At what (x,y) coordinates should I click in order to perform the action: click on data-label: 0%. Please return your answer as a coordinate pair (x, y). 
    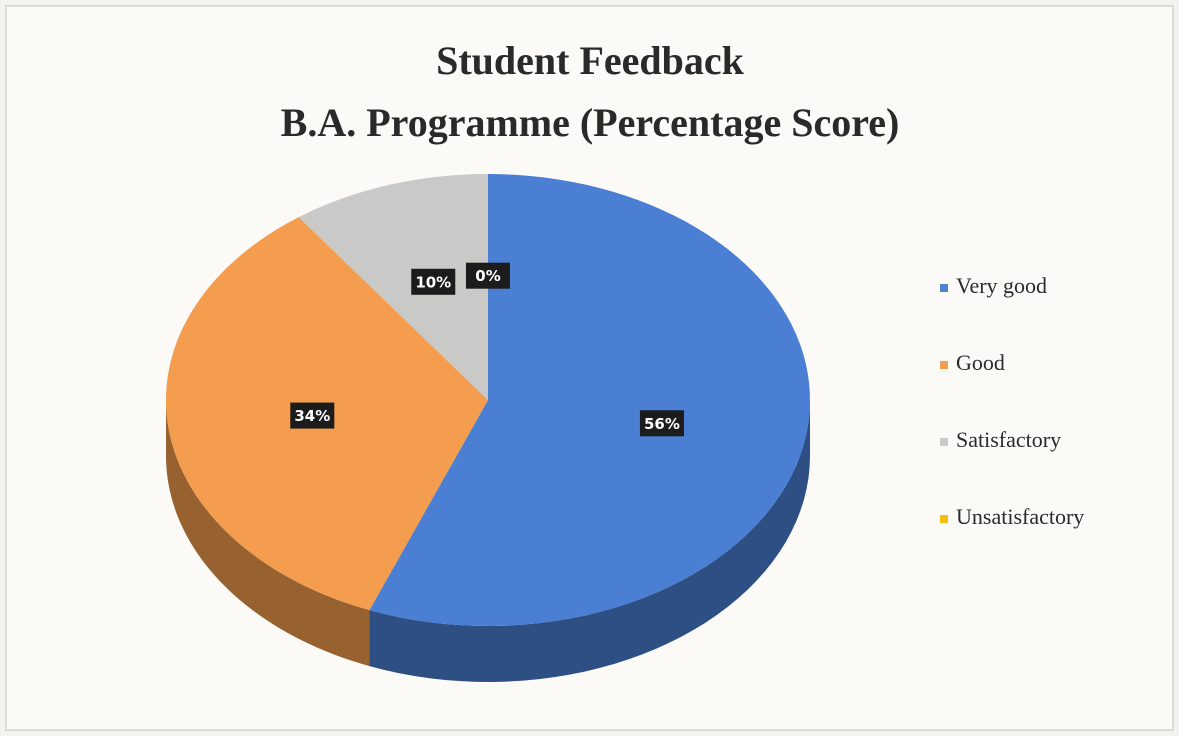
    Looking at the image, I should click on (487, 276).